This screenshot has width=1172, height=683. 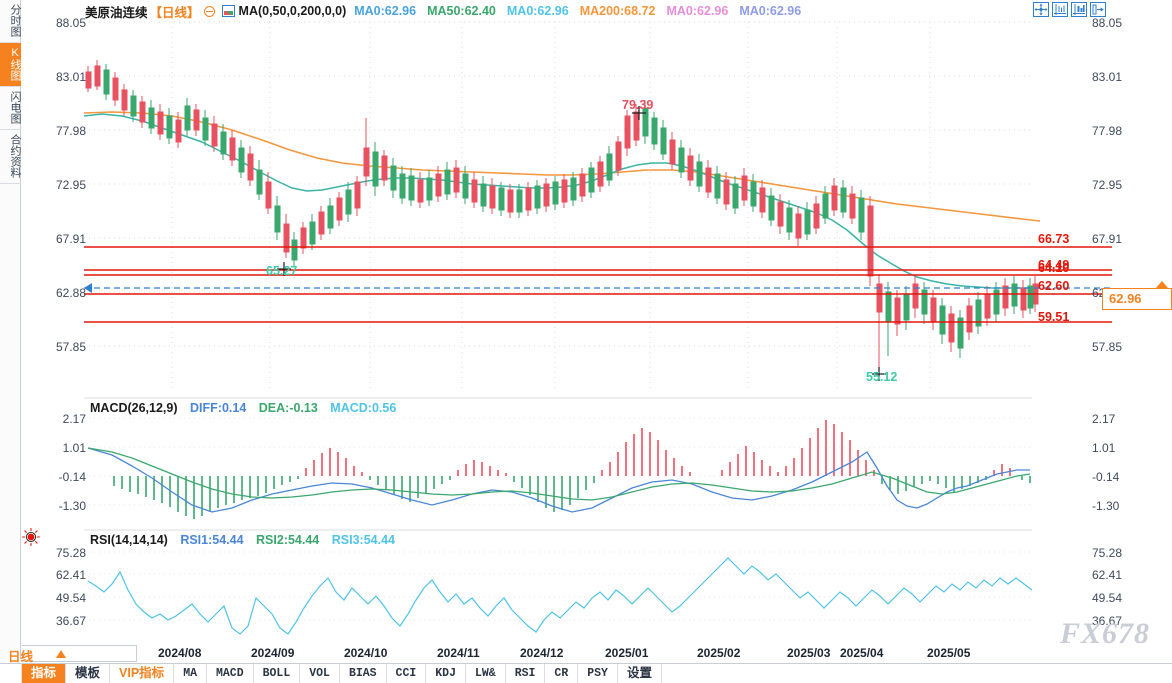 I want to click on rsi-axis-left-tick-1: 62.41, so click(x=70, y=575).